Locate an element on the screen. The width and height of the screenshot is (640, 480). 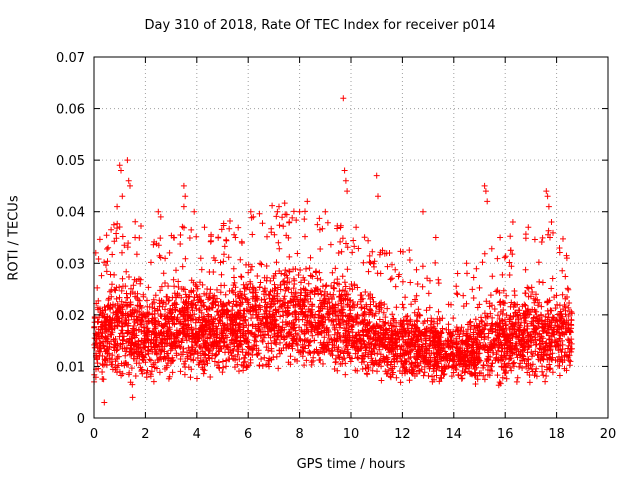
x-tick-label: 20 is located at coordinates (608, 434).